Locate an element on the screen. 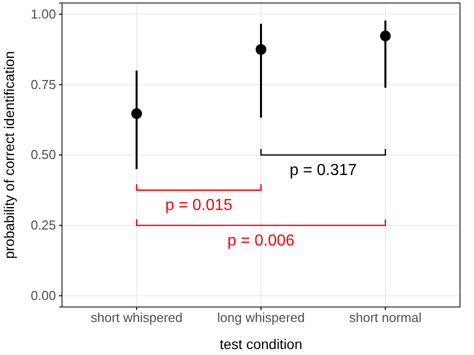 Image resolution: width=474 pixels, height=355 pixels. y-tick-label: 0.25 is located at coordinates (43, 225).